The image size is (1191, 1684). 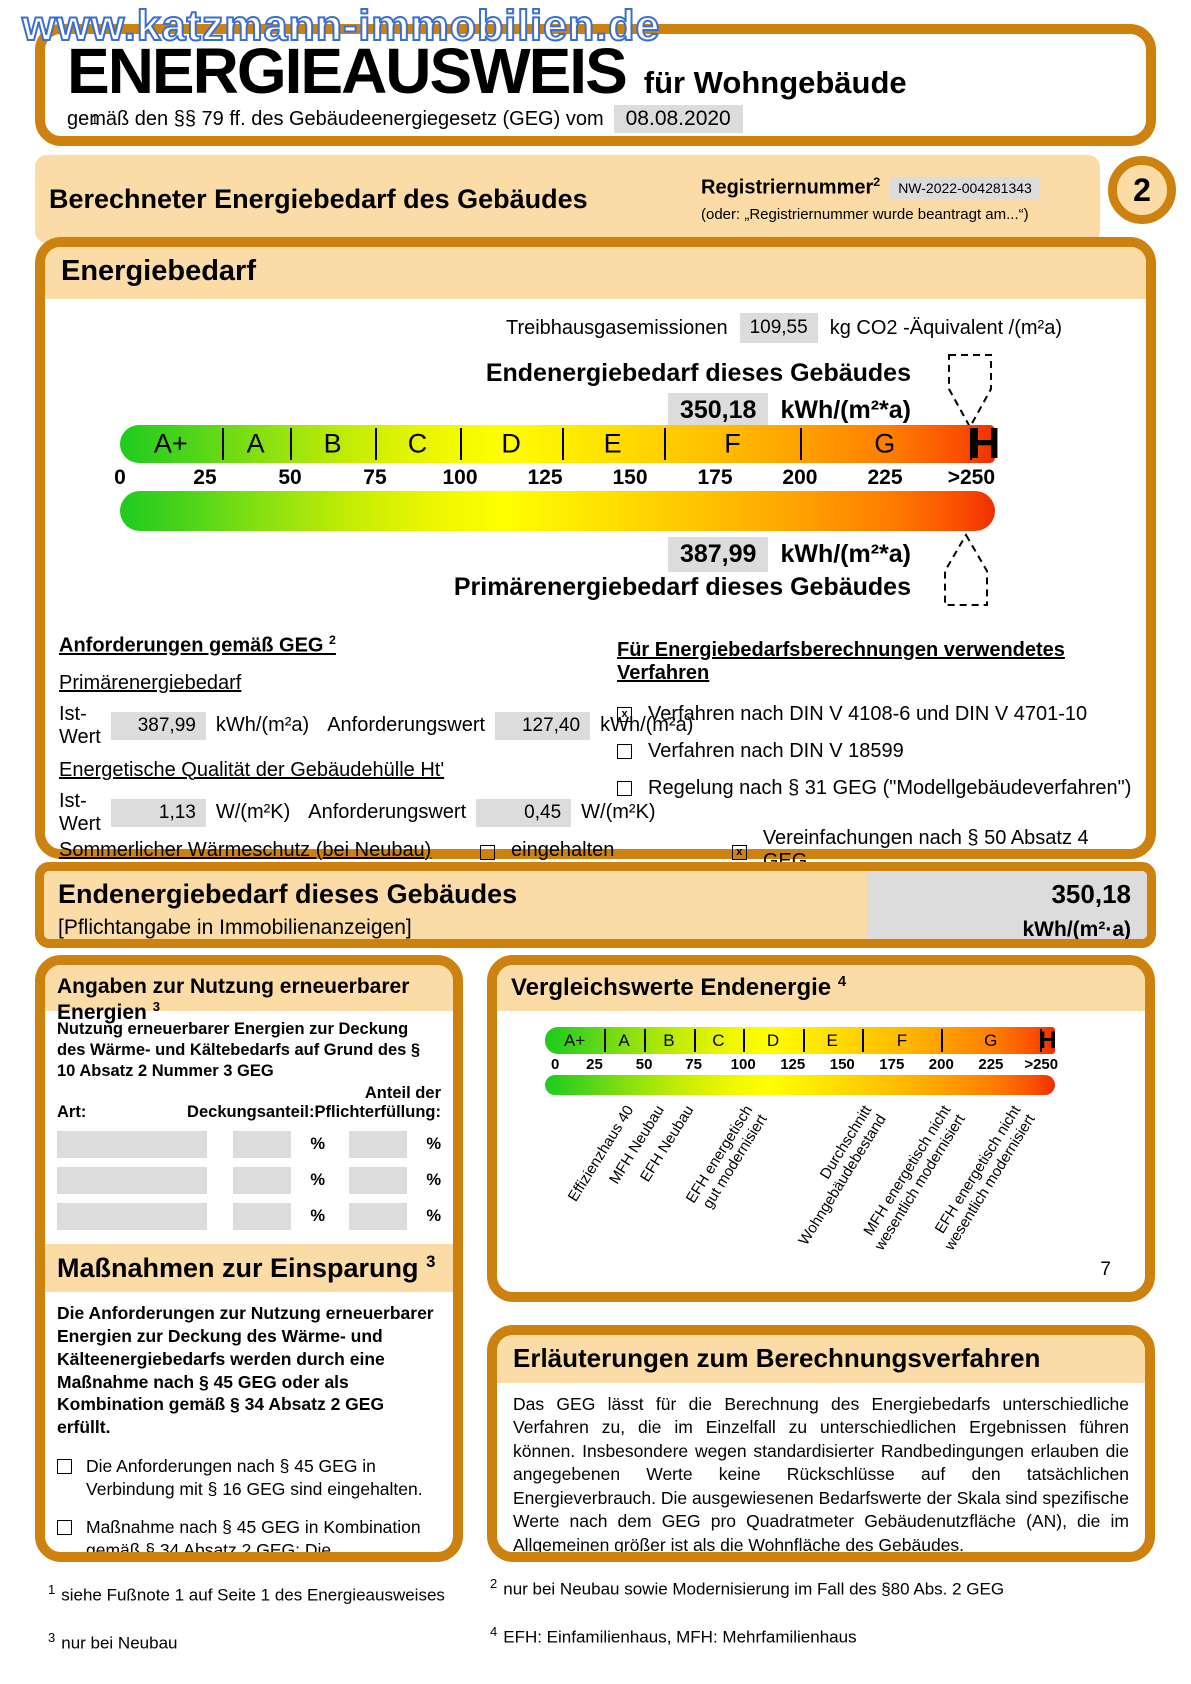 I want to click on scale-tick: 125, so click(x=793, y=1064).